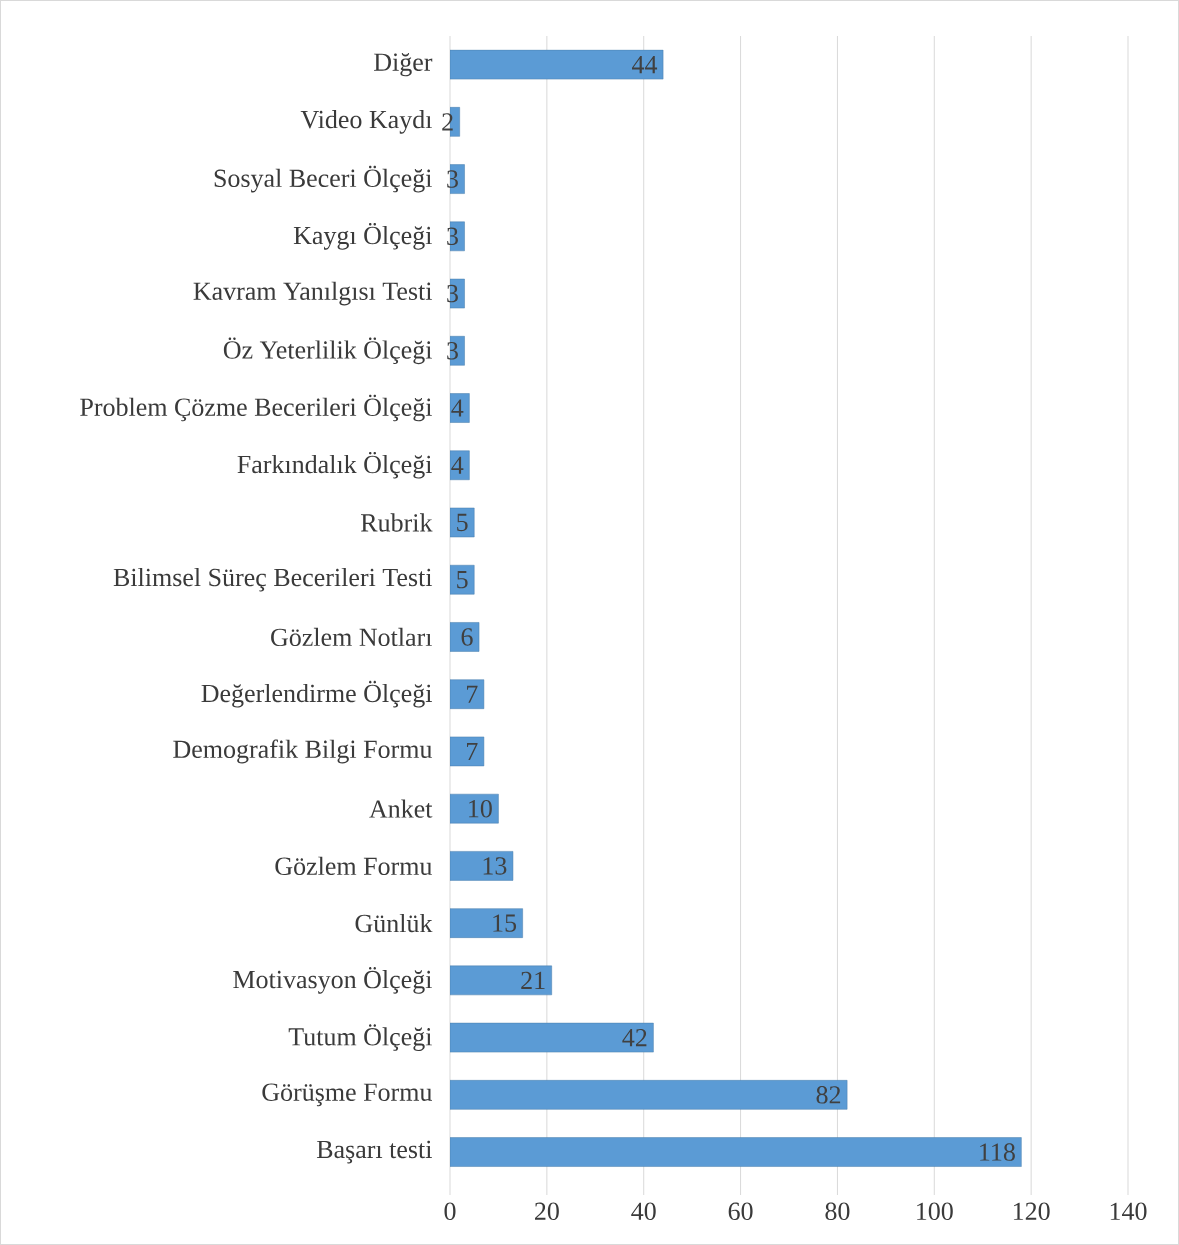 This screenshot has width=1179, height=1245. I want to click on y-tick-label: Sosyal Beceri Ölçeği, so click(323, 179).